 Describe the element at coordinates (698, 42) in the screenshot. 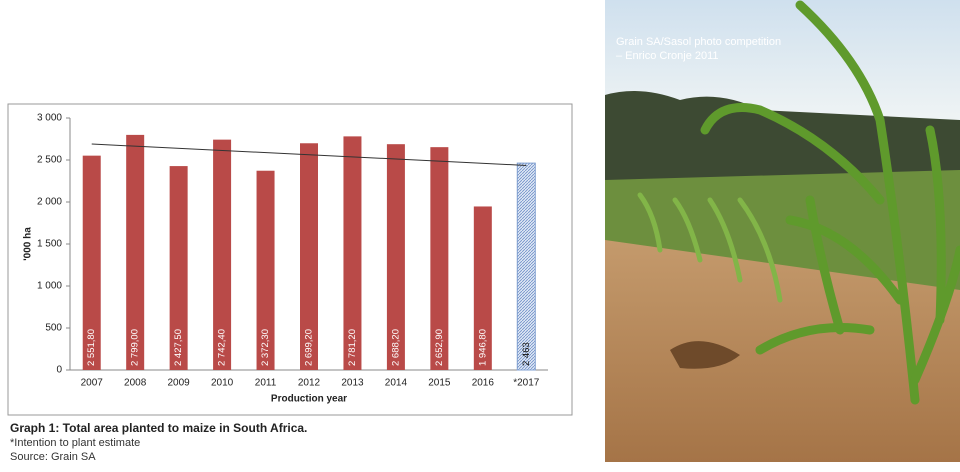

I see `photo-credit: Grain SA/Sasol photo competition` at that location.